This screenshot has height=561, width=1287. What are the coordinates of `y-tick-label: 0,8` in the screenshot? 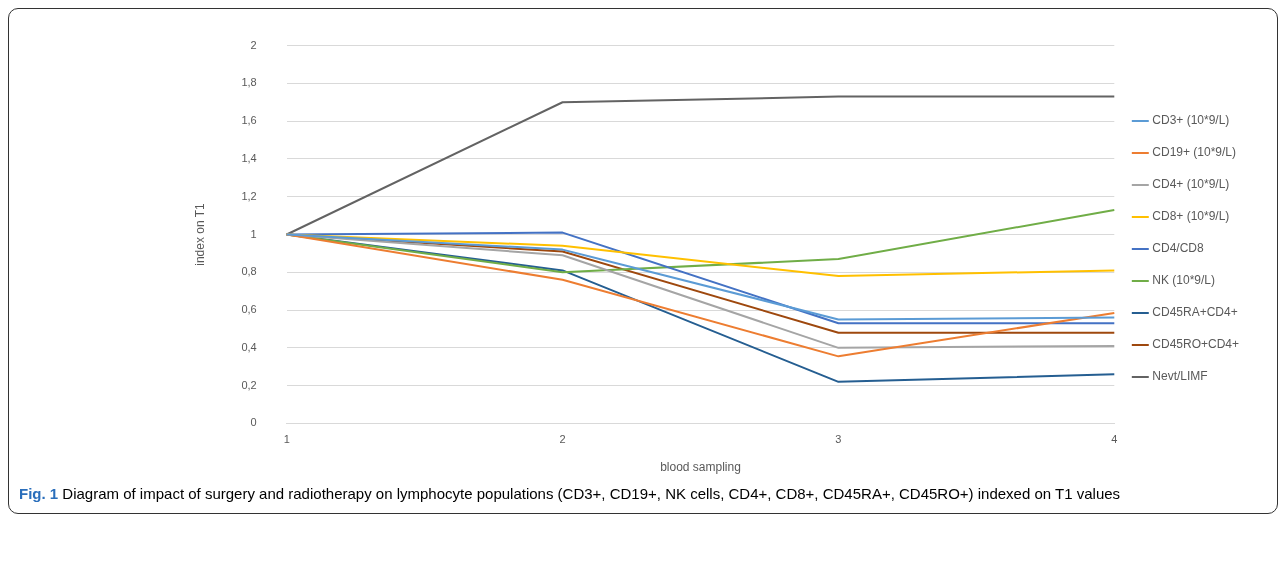 It's located at (249, 271).